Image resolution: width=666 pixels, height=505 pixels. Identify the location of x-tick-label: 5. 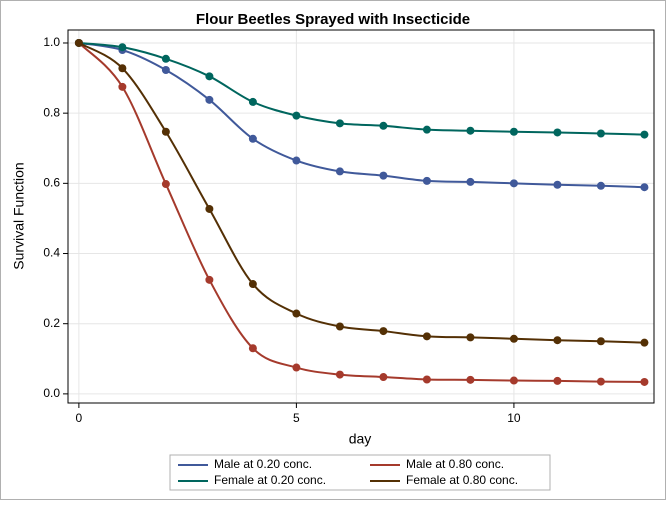
(296, 418).